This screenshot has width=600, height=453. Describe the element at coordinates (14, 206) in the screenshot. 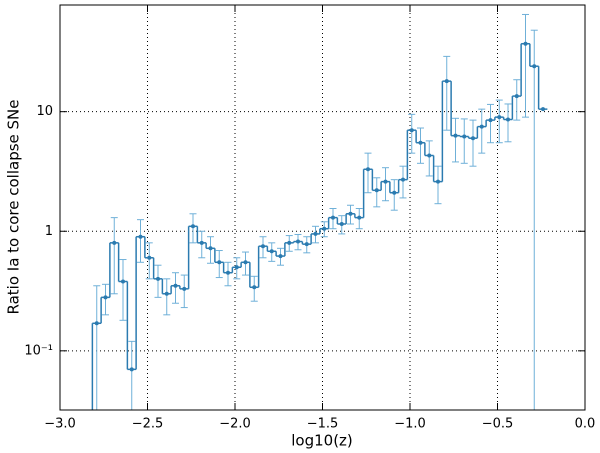

I see `y-axis-title: Ratio Ia to core collapse SNe` at that location.